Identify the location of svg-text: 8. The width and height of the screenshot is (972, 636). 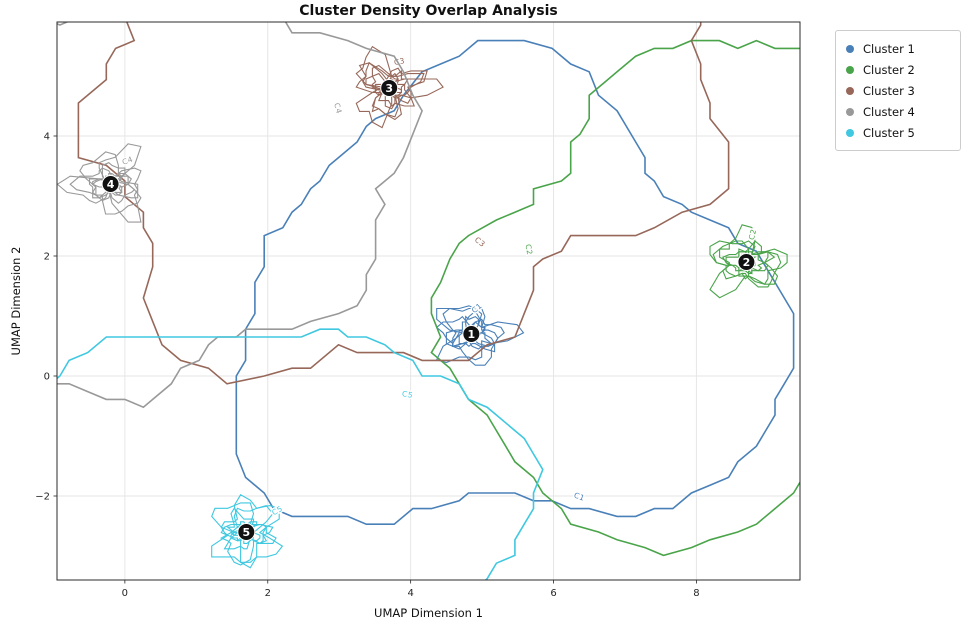
(696, 593).